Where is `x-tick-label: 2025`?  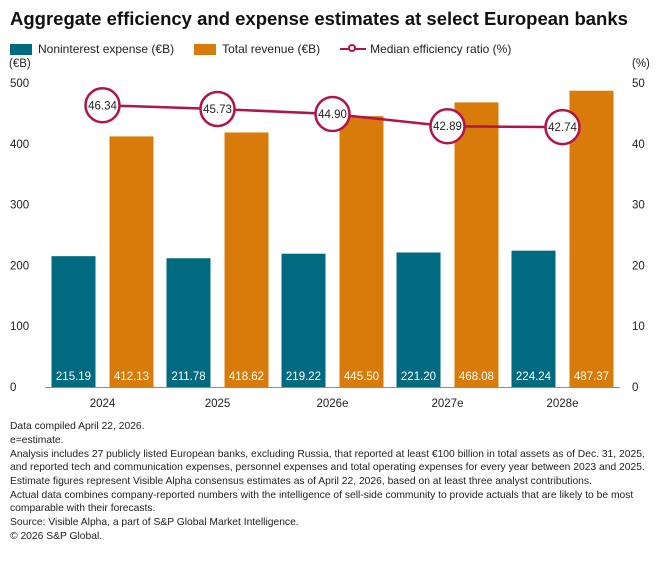
x-tick-label: 2025 is located at coordinates (218, 404).